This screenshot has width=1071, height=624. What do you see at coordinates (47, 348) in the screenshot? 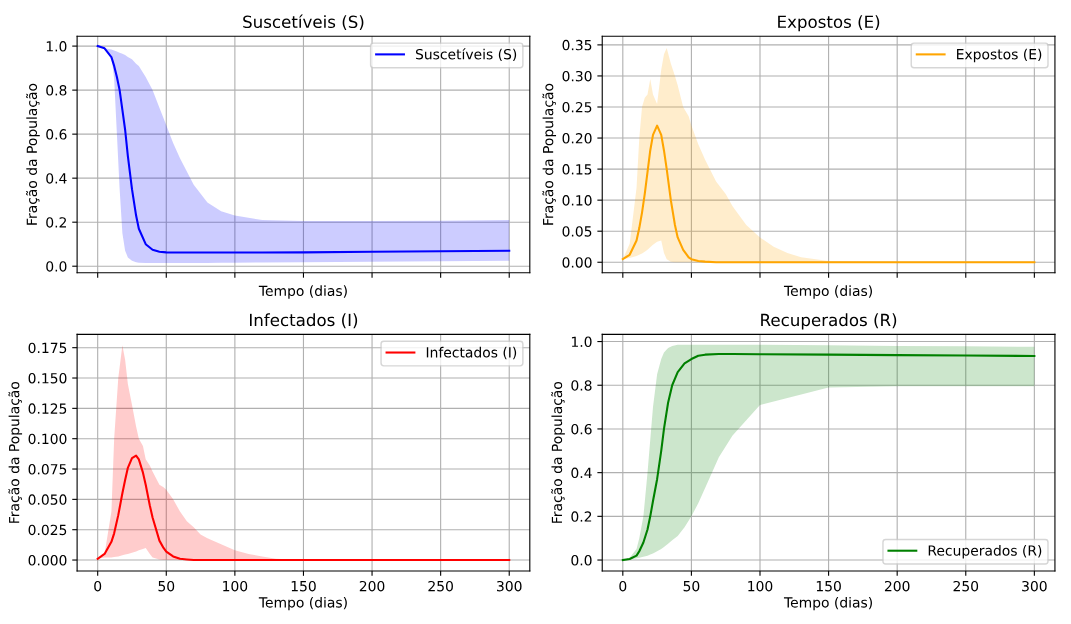
I see `y-tick-label: 0.175` at bounding box center [47, 348].